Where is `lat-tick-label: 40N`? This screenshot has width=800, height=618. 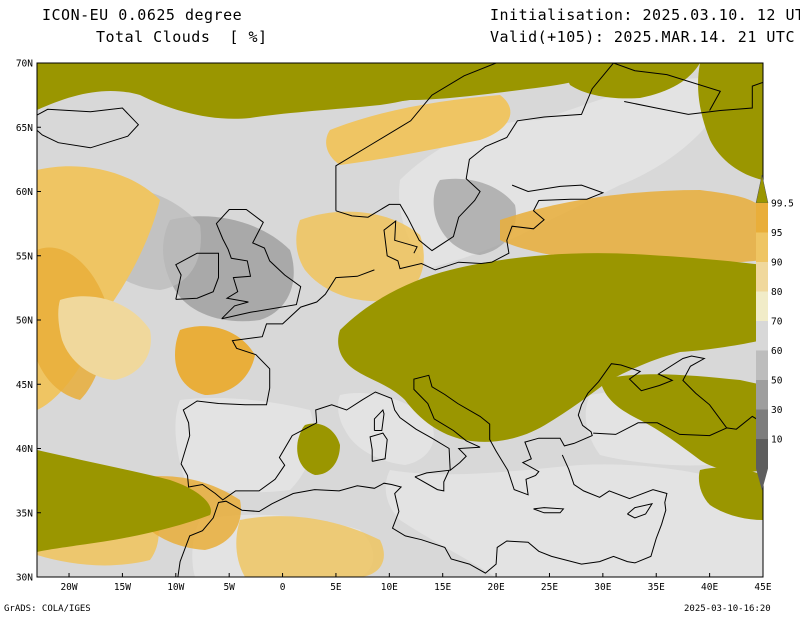
lat-tick-label: 40N is located at coordinates (24, 449).